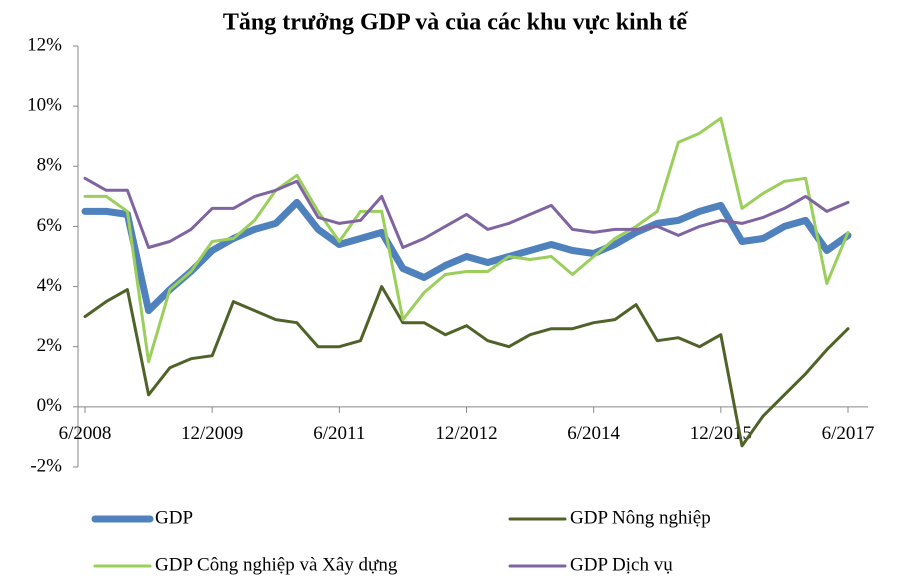 The width and height of the screenshot is (900, 579). I want to click on y-tick-label: -2%, so click(46, 465).